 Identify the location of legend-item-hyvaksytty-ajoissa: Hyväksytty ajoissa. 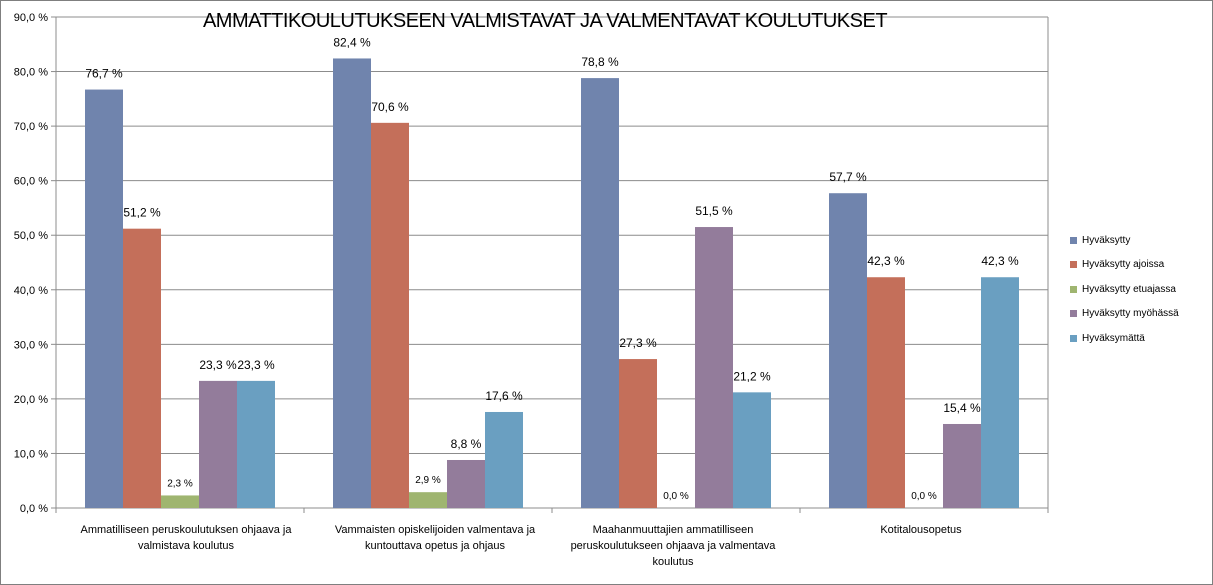
(1140, 265).